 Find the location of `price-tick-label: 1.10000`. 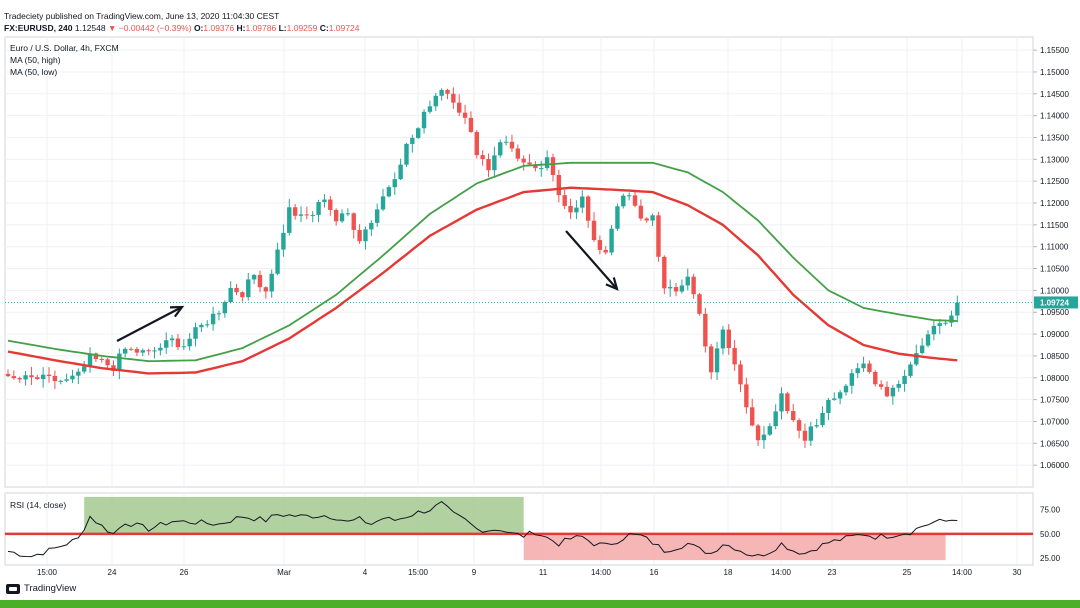

price-tick-label: 1.10000 is located at coordinates (1054, 290).